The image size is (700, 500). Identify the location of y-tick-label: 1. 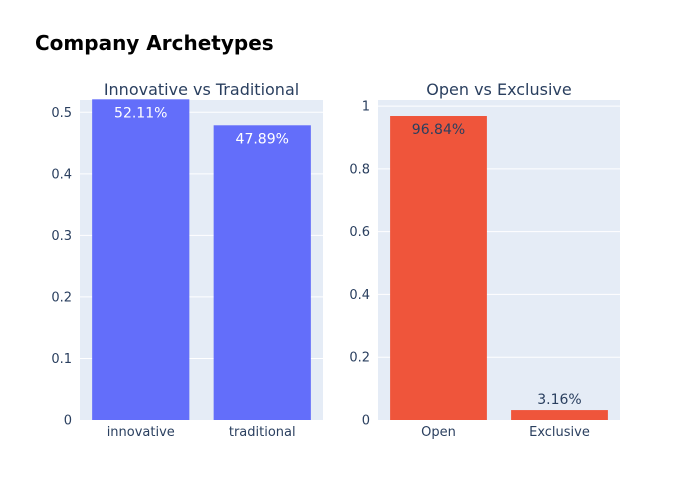
(366, 107).